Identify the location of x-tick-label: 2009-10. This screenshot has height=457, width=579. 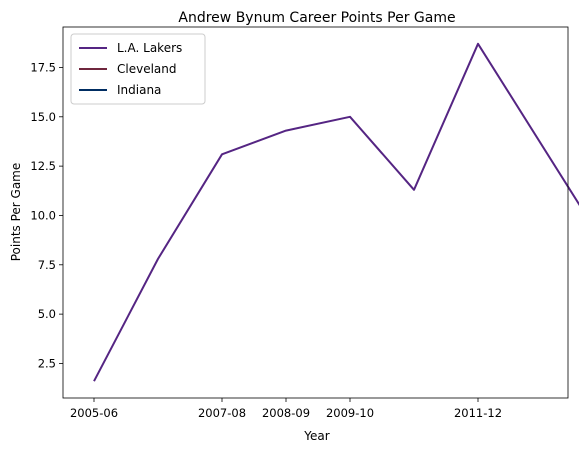
(350, 413).